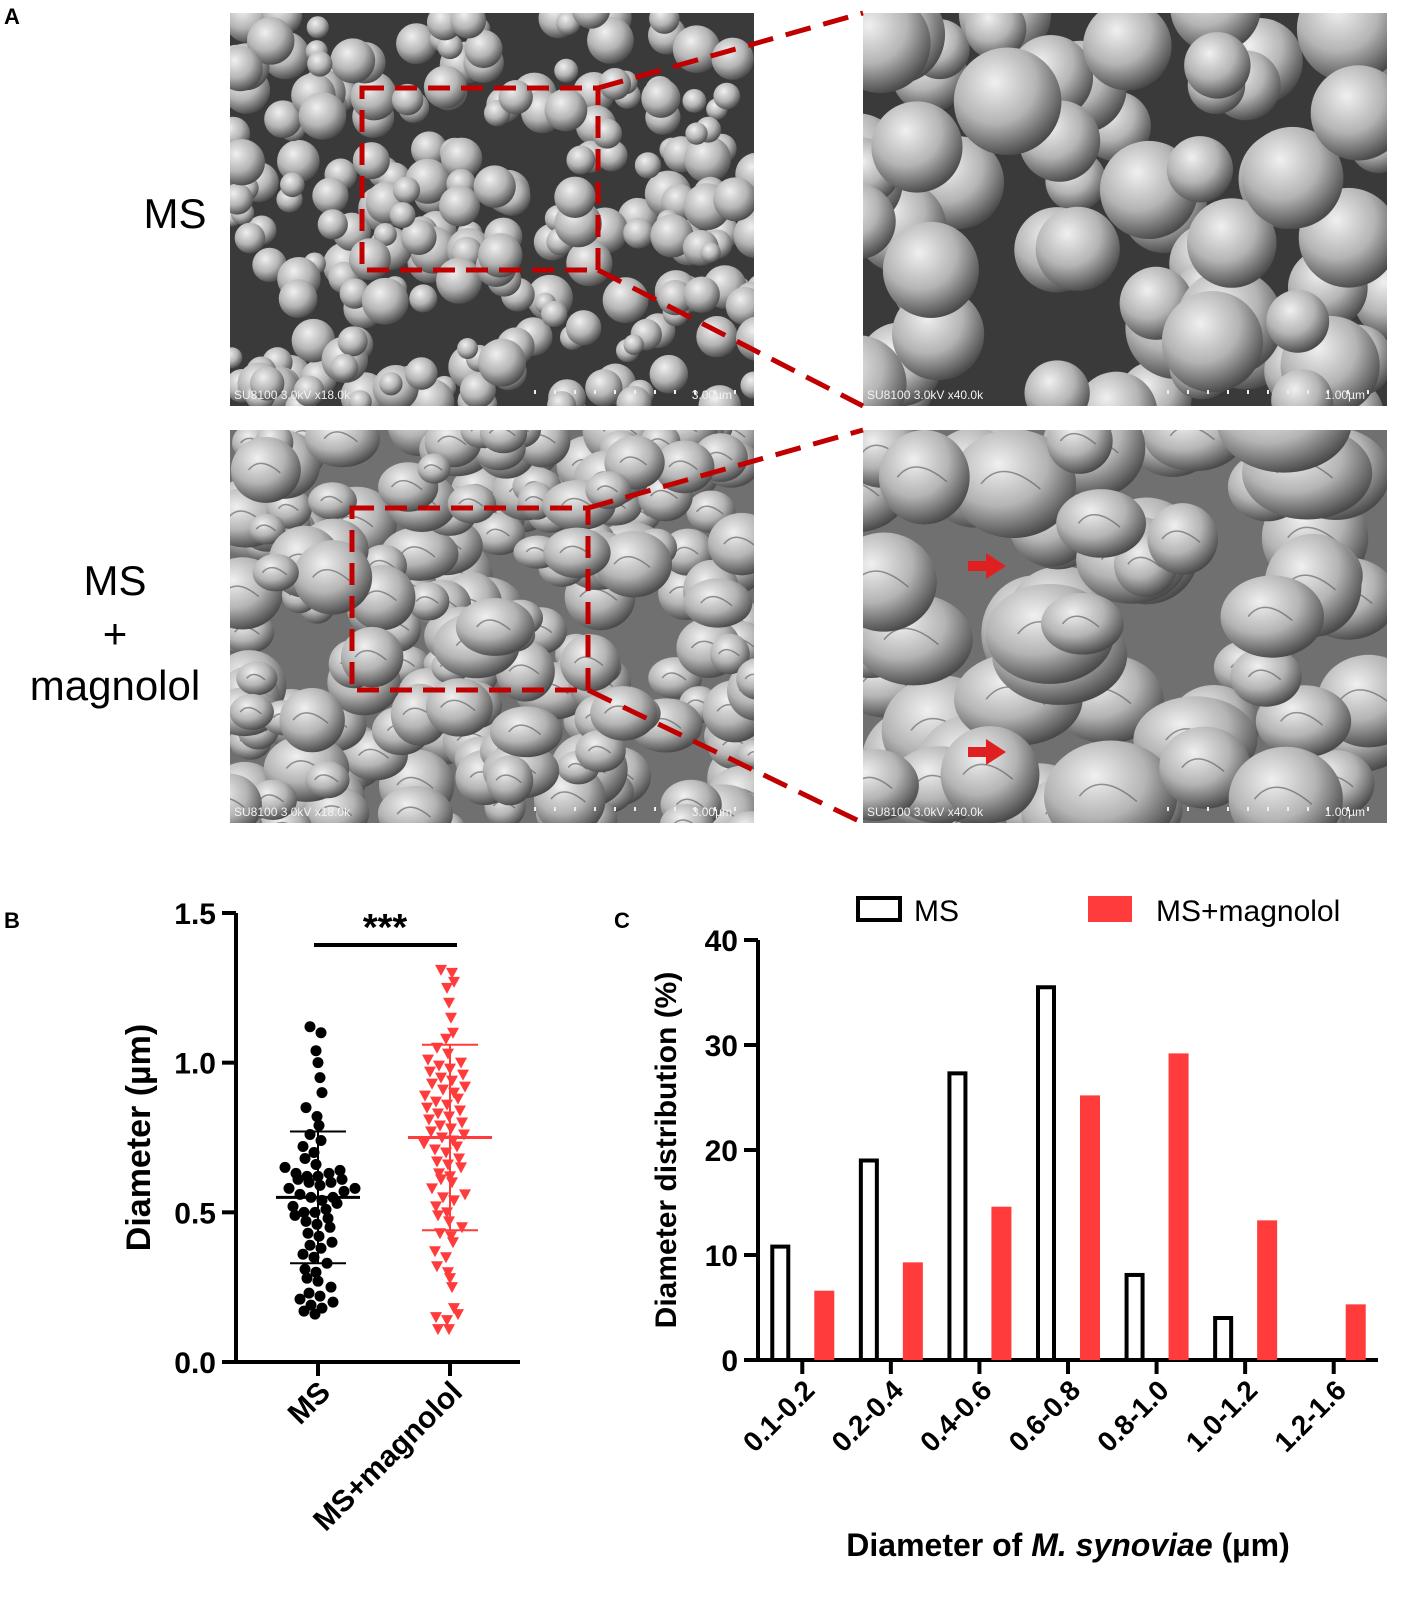  I want to click on x-tick-label: 0.6-0.8, so click(1045, 1416).